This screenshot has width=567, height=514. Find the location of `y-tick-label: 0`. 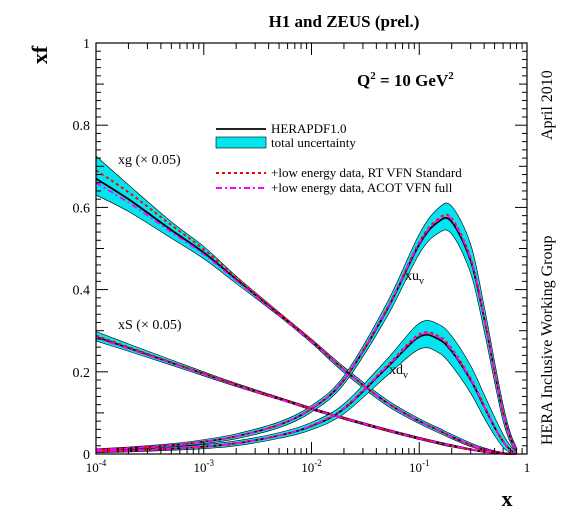

y-tick-label: 0 is located at coordinates (86, 455).